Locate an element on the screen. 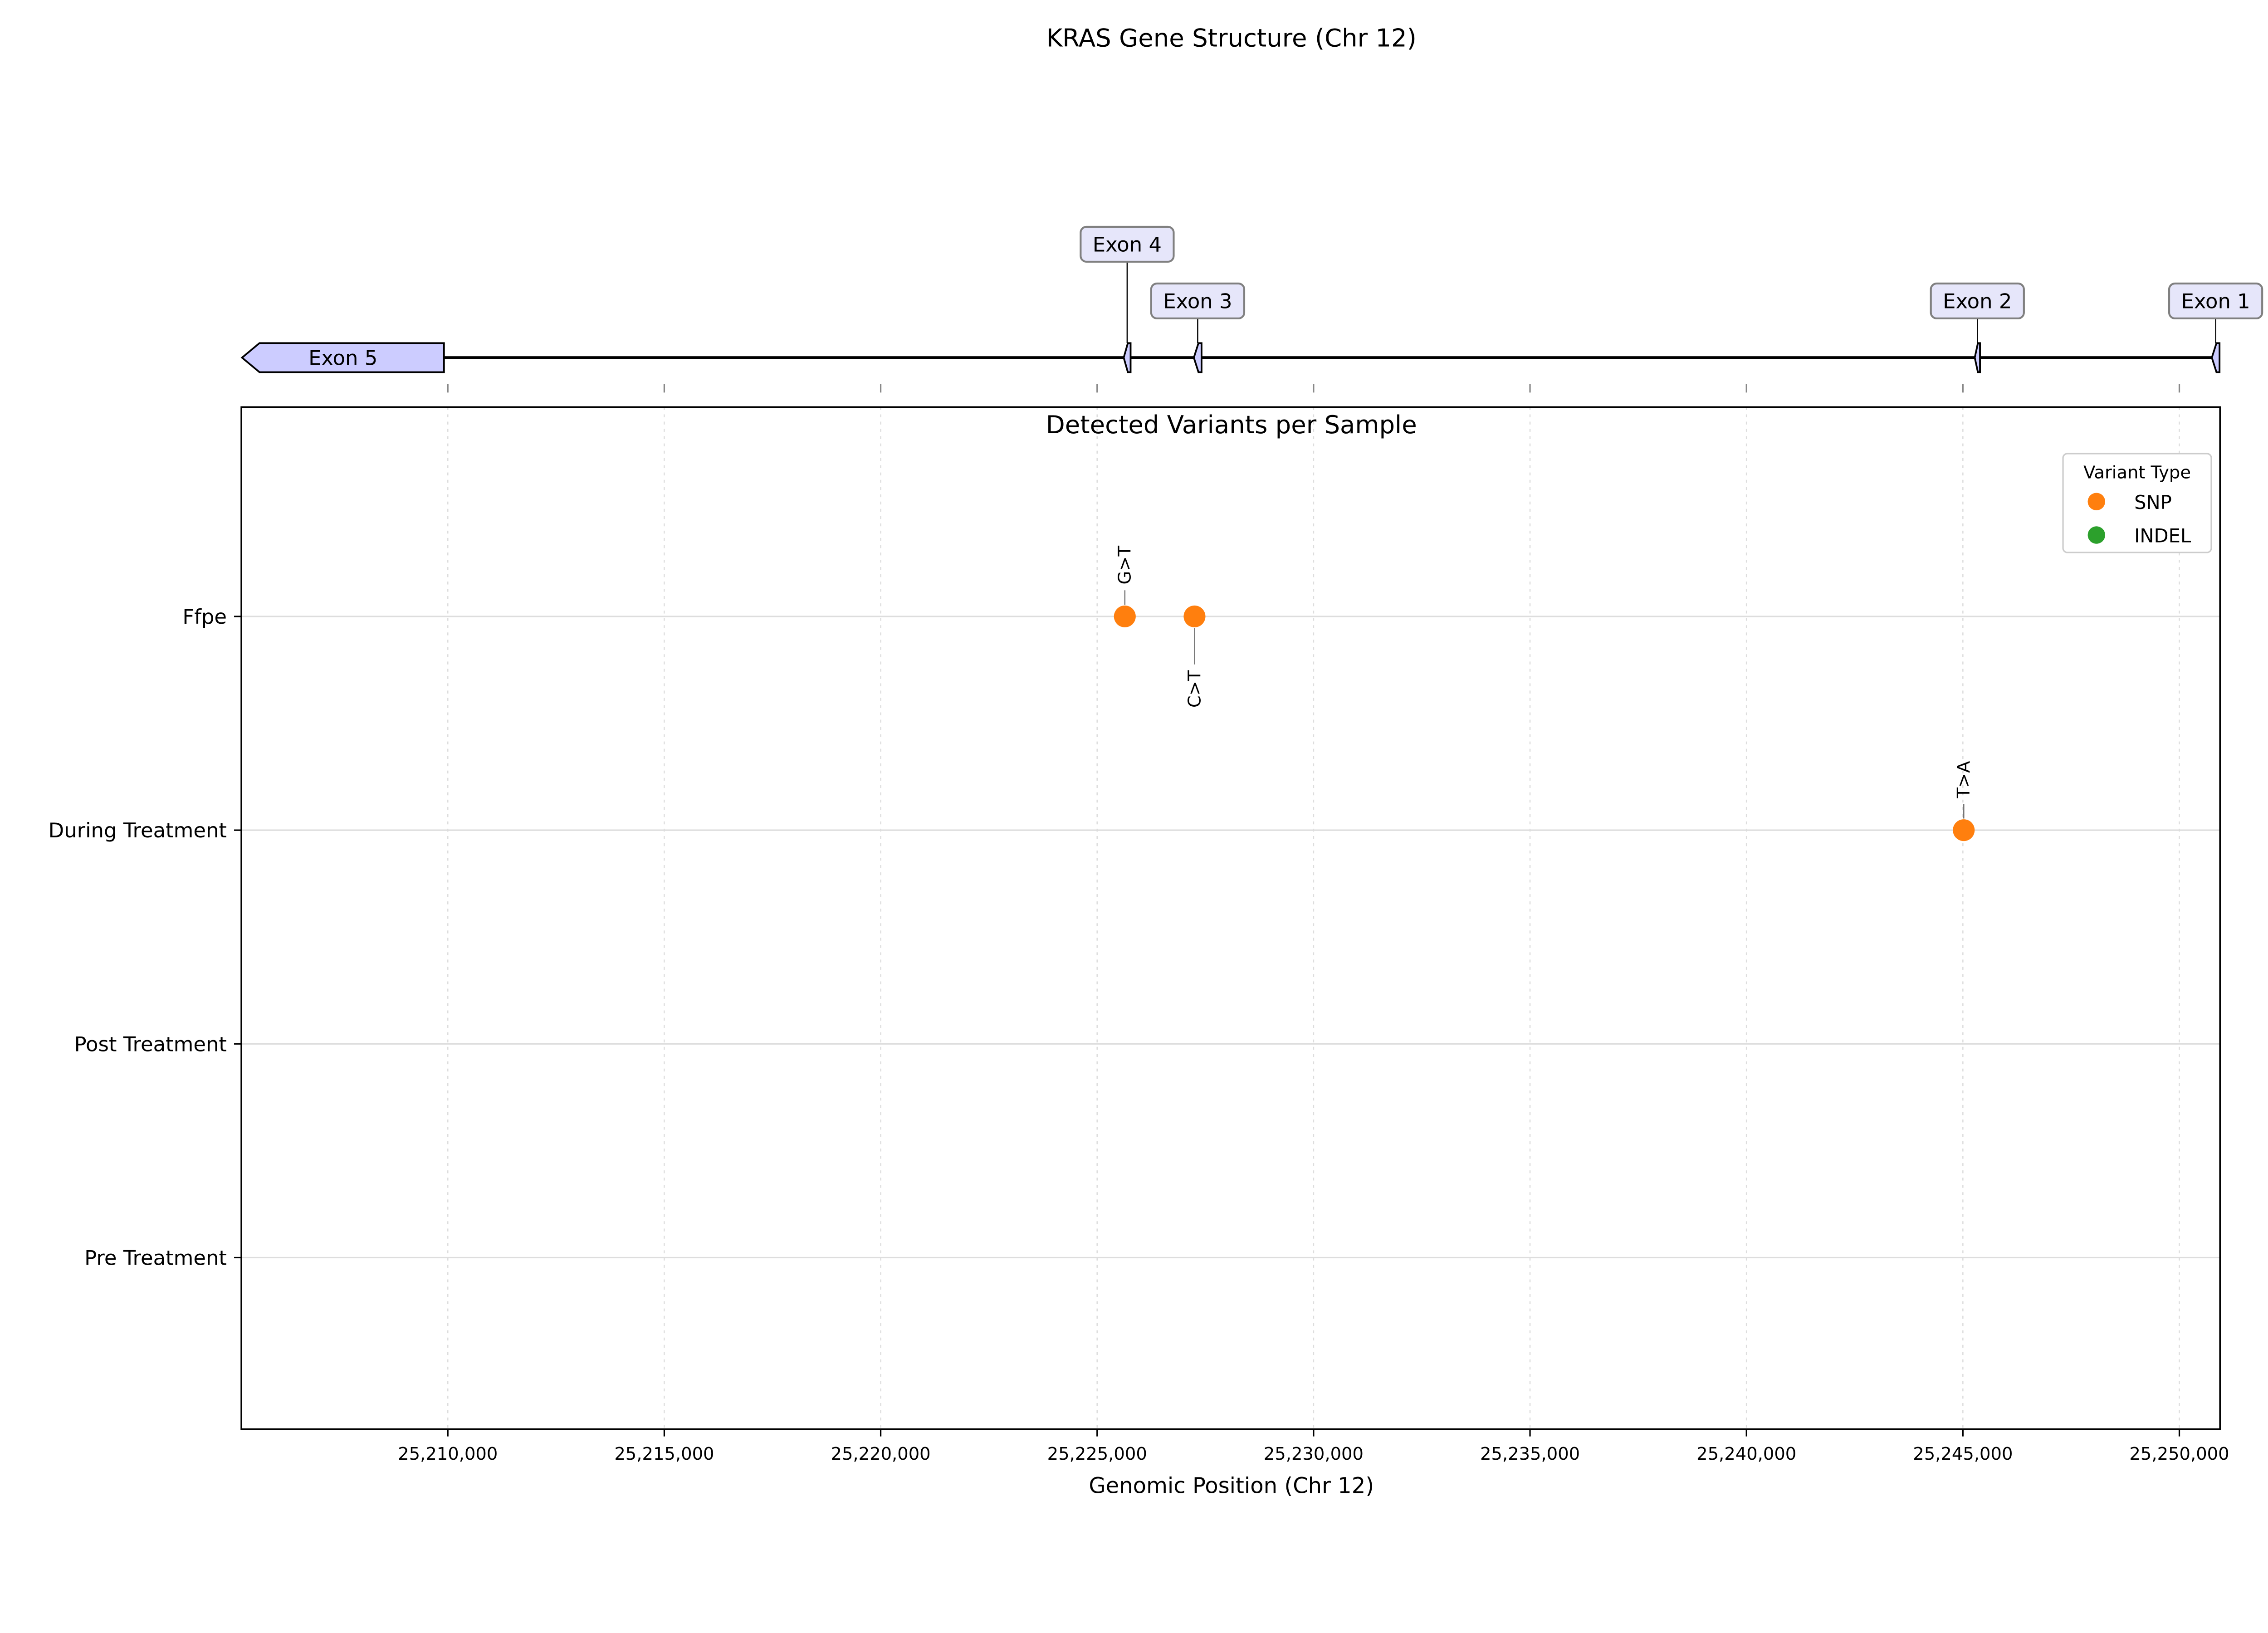 The height and width of the screenshot is (1633, 2268). x-tick-label: 25,235,000 is located at coordinates (1530, 1454).